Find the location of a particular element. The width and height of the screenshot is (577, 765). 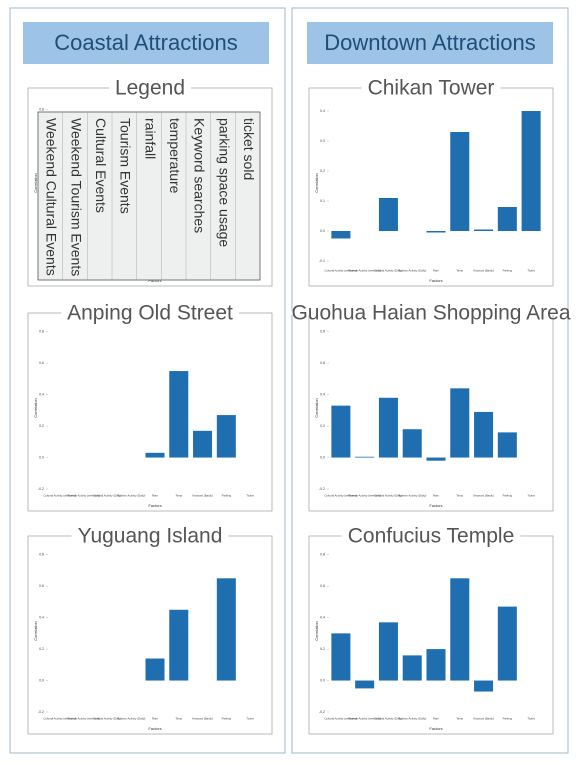

y-tick-label: 0.2 is located at coordinates (41, 649).